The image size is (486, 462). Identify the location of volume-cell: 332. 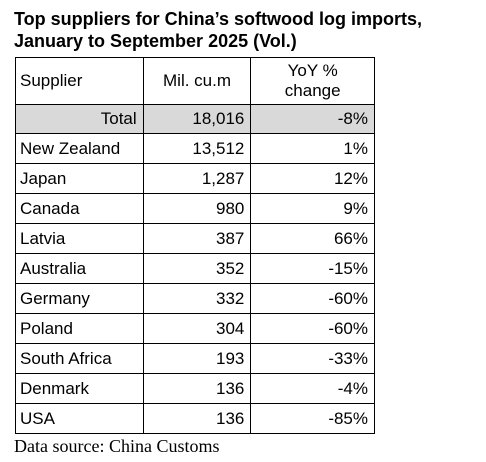
(197, 298).